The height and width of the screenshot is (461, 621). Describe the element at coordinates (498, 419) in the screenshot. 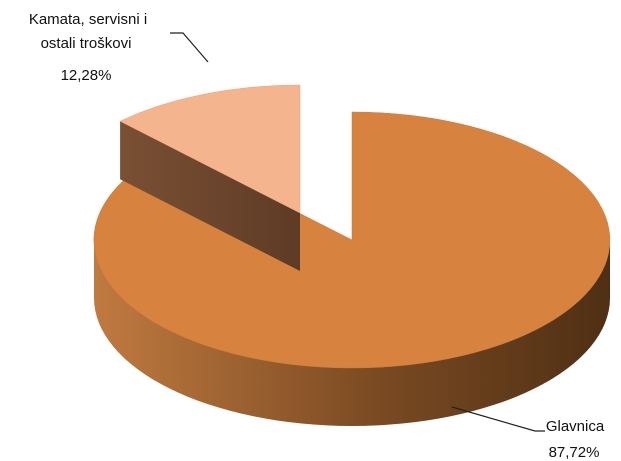

I see `leader-line-main` at that location.